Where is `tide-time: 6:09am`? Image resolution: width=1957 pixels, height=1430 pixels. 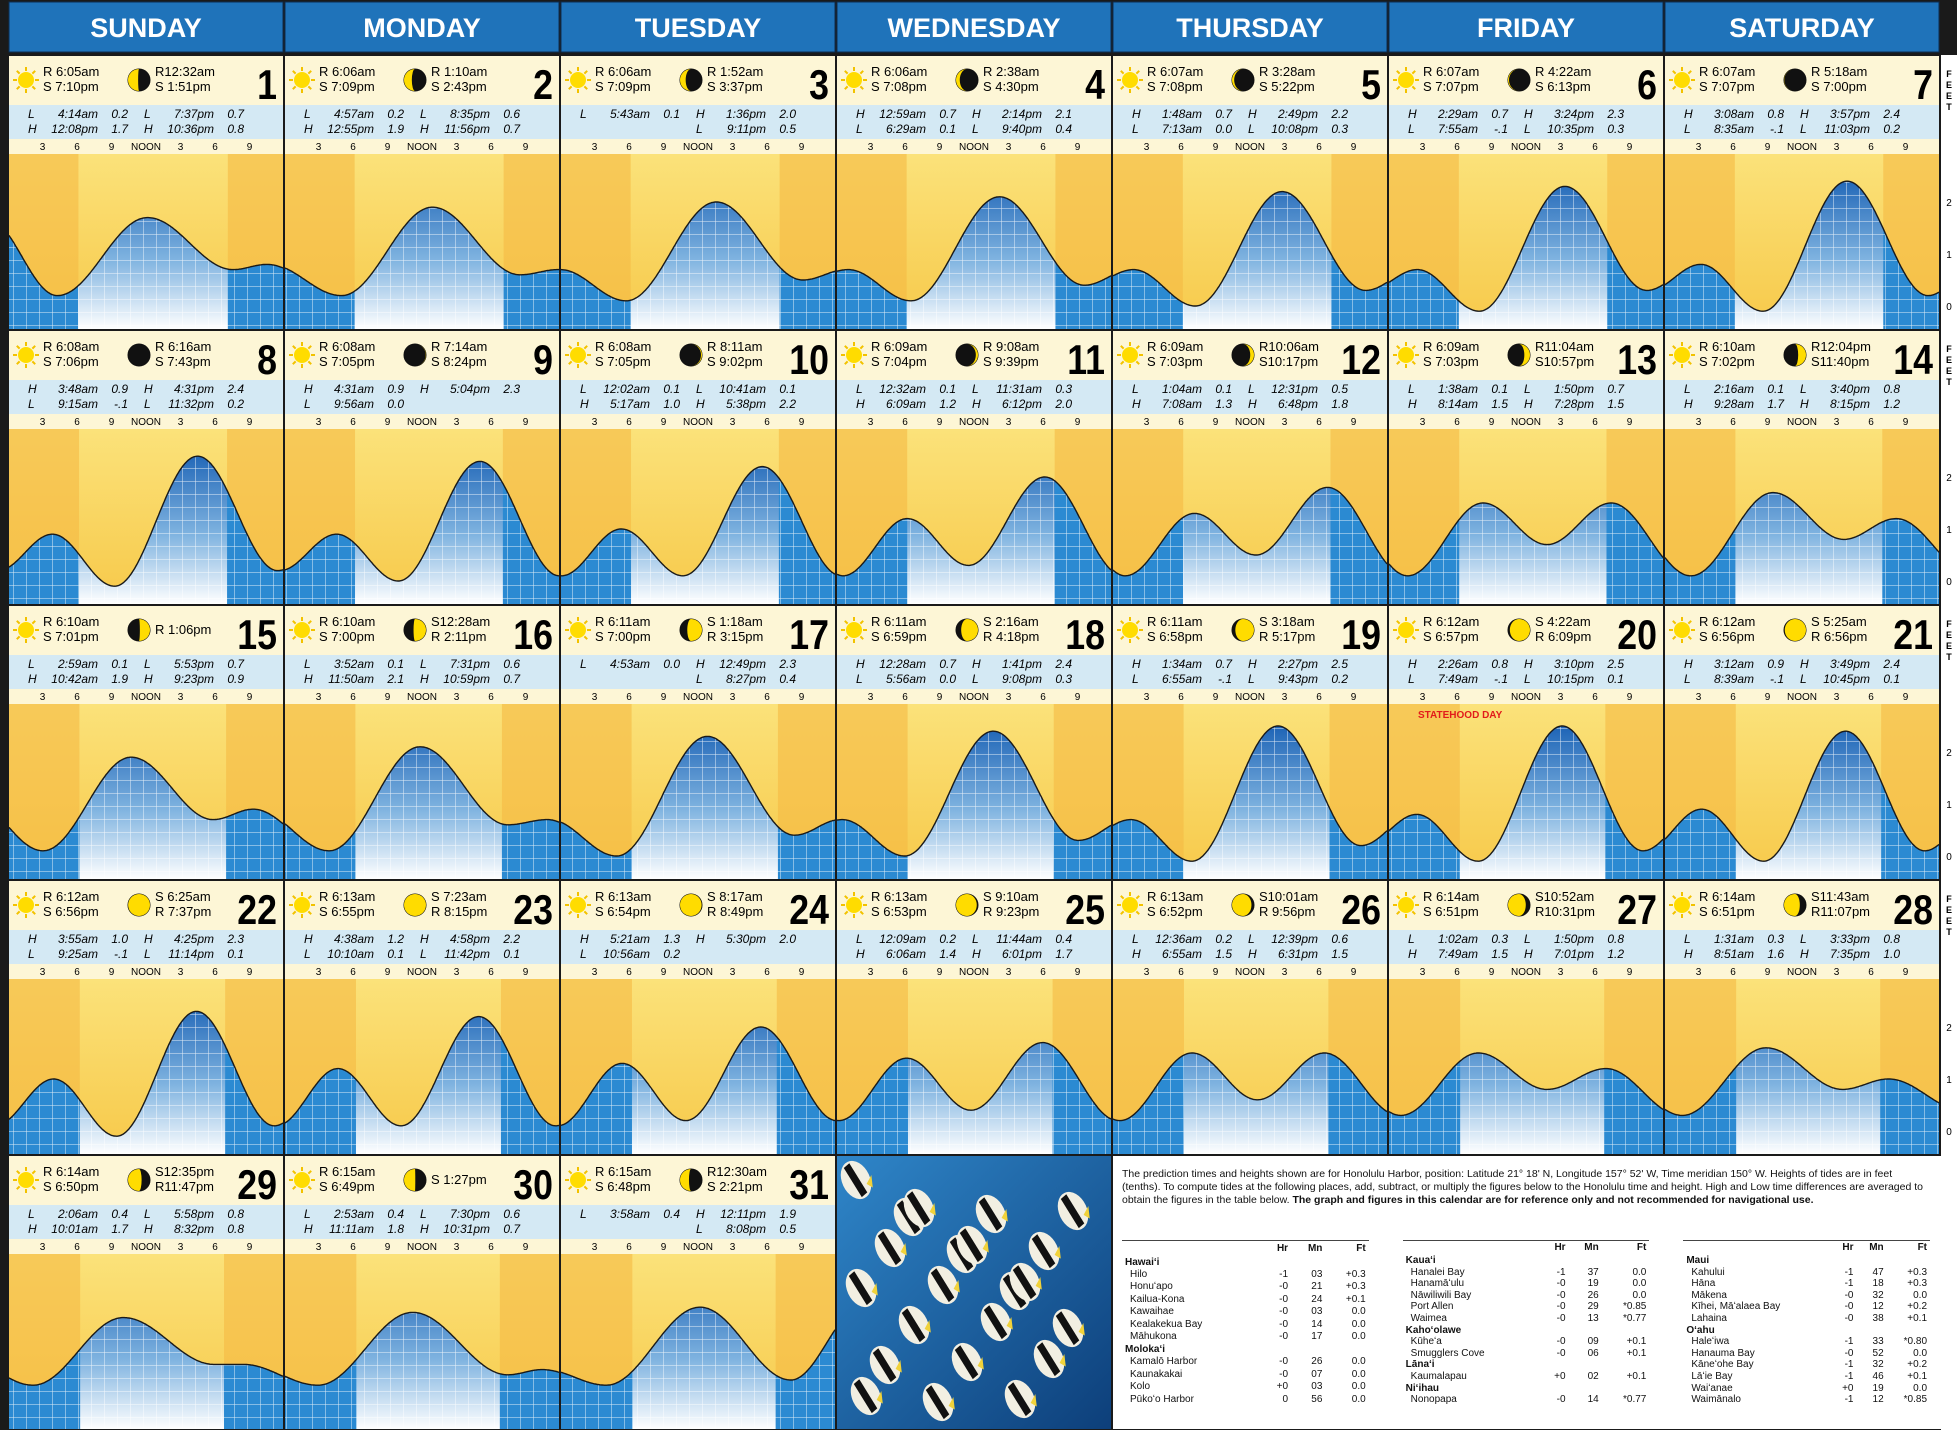 tide-time: 6:09am is located at coordinates (906, 404).